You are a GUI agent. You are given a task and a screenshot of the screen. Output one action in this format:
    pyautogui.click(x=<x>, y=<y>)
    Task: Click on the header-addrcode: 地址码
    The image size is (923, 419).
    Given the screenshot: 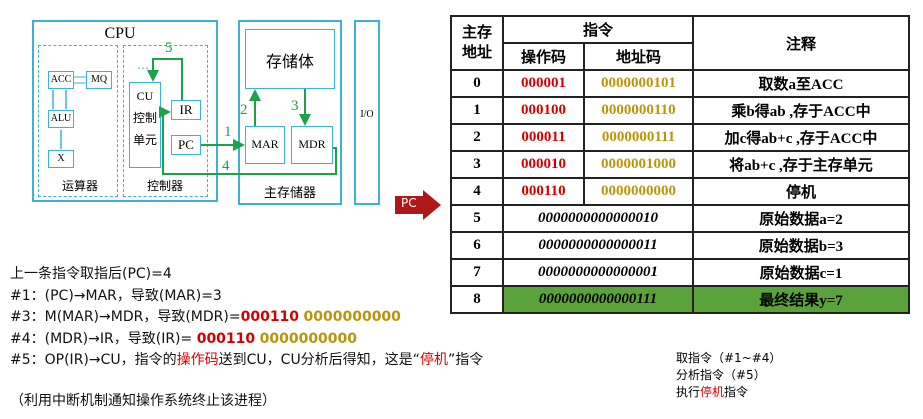 What is the action you would take?
    pyautogui.click(x=638, y=56)
    